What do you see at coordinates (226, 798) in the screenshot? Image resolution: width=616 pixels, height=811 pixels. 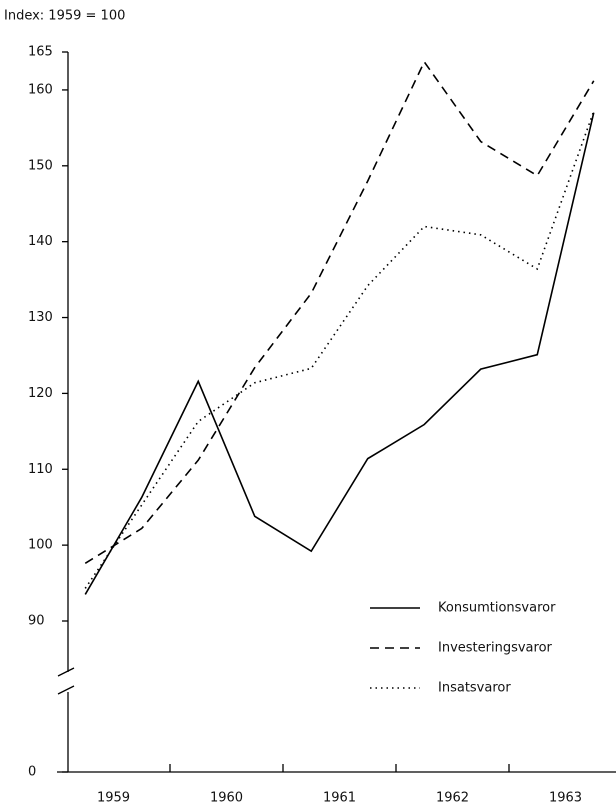 I see `x-tick-label: 1960` at bounding box center [226, 798].